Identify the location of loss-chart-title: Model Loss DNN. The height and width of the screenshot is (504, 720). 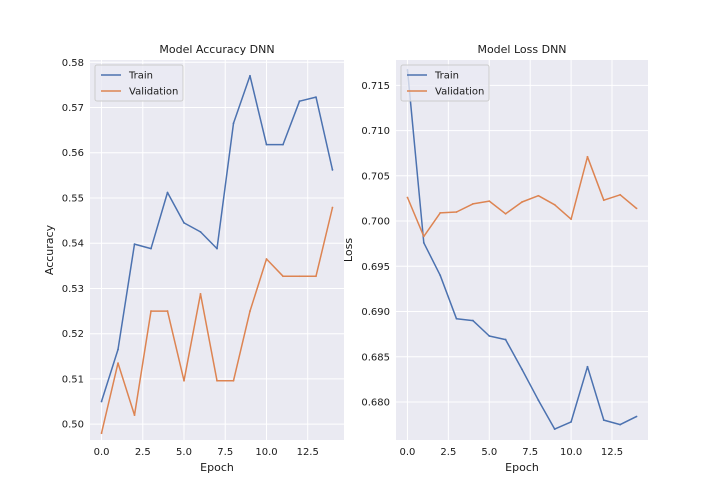
(521, 49).